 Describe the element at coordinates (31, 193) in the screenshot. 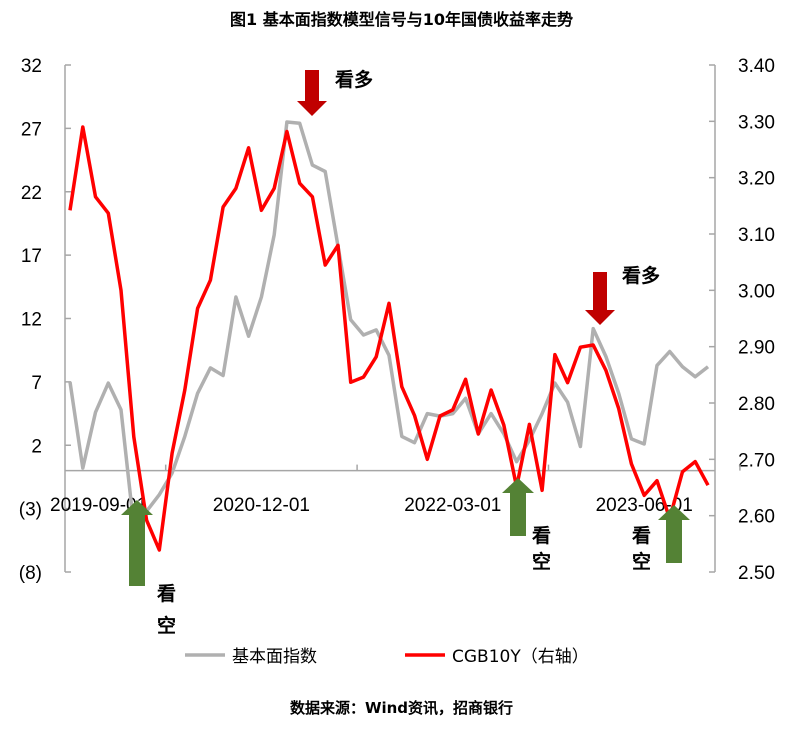

I see `left-axis-tick-label: 22` at that location.